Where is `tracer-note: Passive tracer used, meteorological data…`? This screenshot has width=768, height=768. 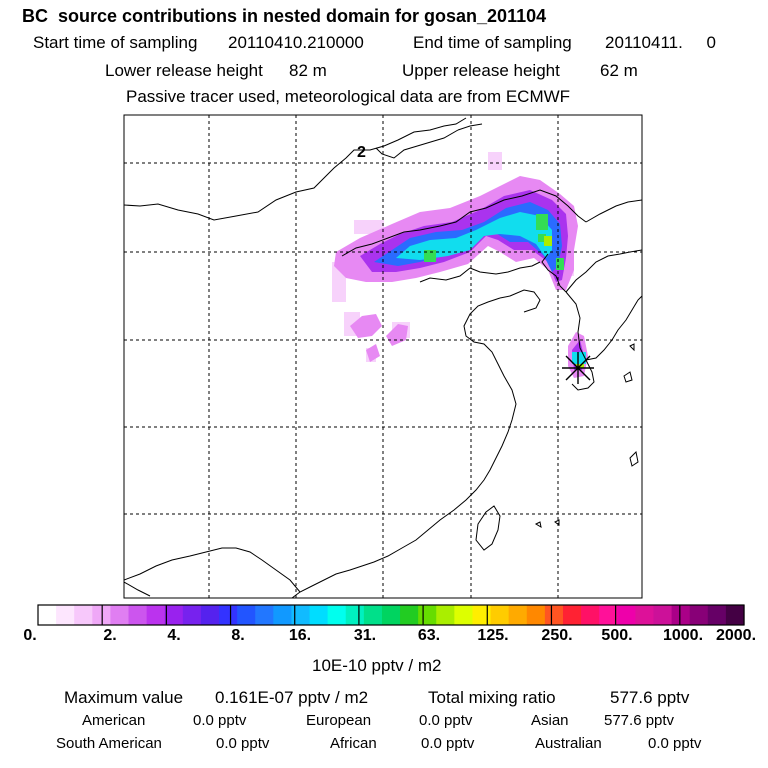
tracer-note: Passive tracer used, meteorological data… is located at coordinates (348, 96).